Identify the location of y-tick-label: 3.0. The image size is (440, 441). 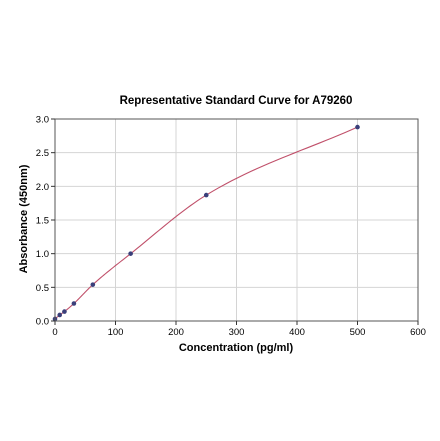
(42, 120).